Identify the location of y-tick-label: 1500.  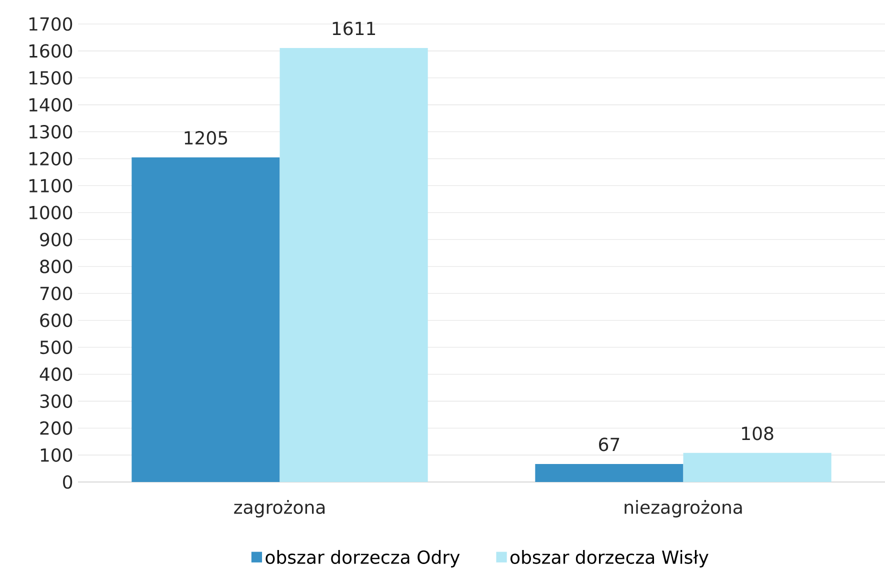
(50, 78).